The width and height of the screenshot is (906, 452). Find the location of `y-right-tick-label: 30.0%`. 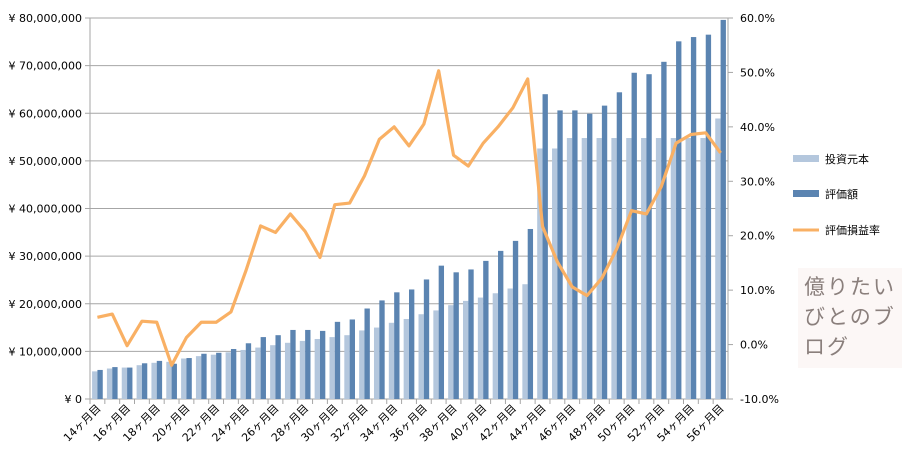

y-right-tick-label: 30.0% is located at coordinates (757, 181).